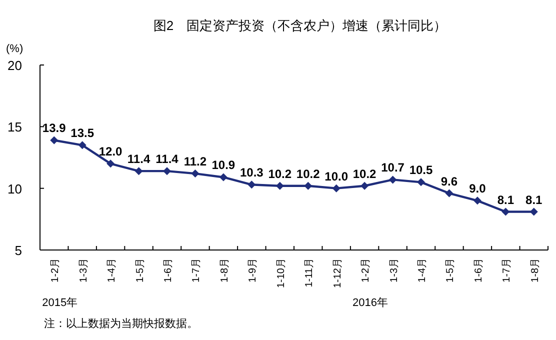  I want to click on data-label: 10.5, so click(421, 170).